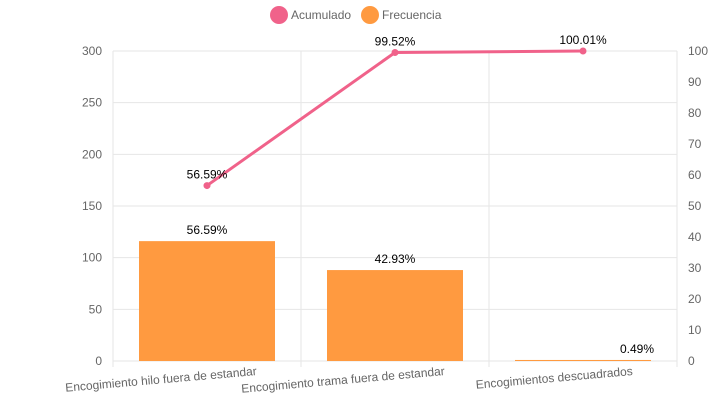 The height and width of the screenshot is (400, 714). What do you see at coordinates (583, 40) in the screenshot?
I see `line-value-label: 100.01%` at bounding box center [583, 40].